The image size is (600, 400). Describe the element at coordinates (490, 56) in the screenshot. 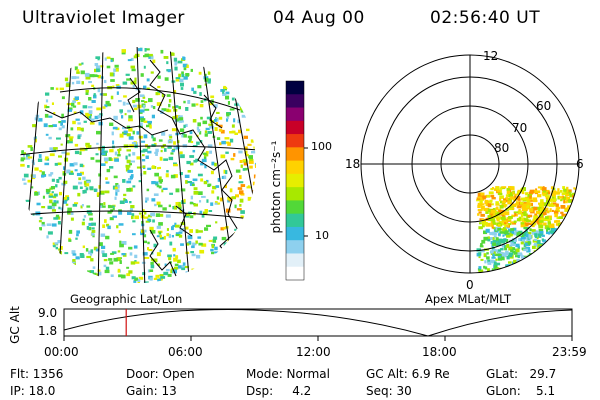

I see `mlt-label-12: 12` at that location.